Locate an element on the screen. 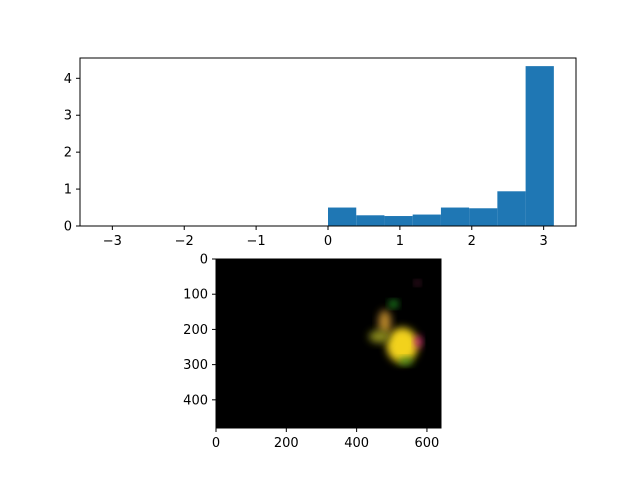  x-tick-label: 600 is located at coordinates (427, 443).